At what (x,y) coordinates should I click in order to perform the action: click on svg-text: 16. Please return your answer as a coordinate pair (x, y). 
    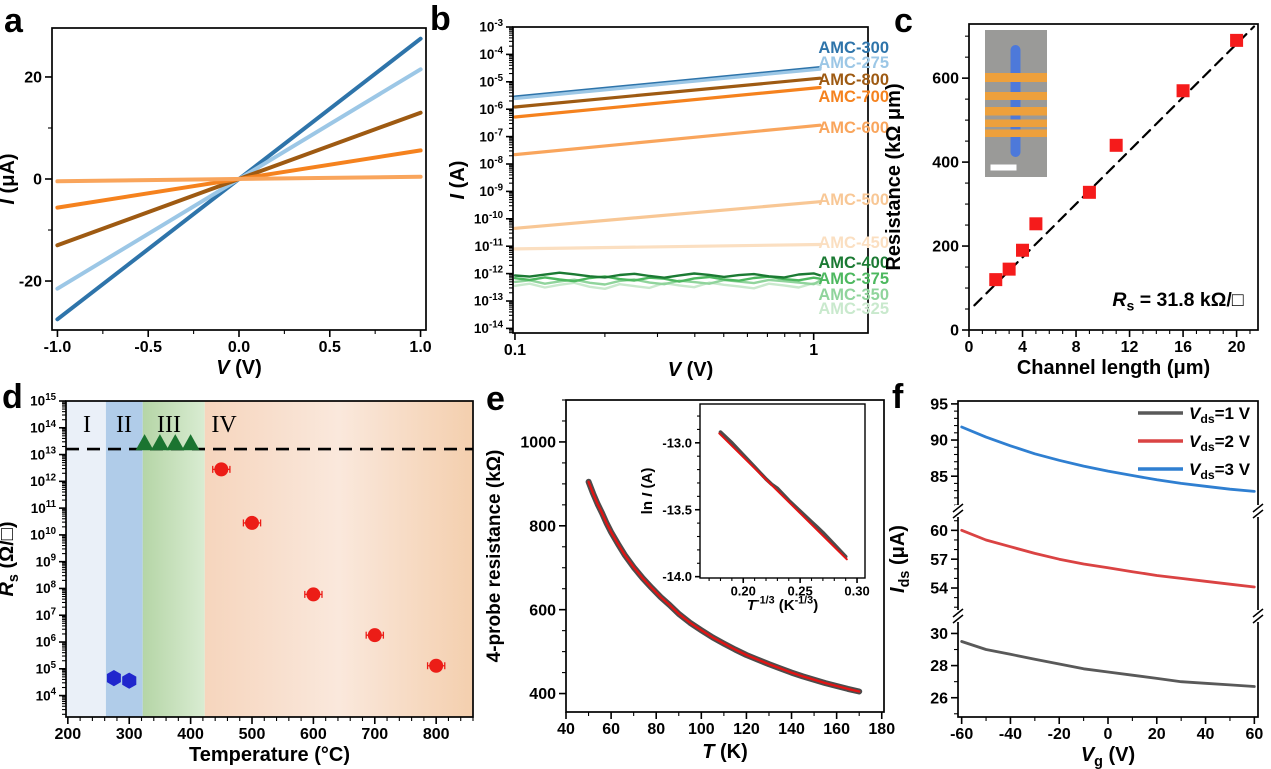
    Looking at the image, I should click on (1183, 347).